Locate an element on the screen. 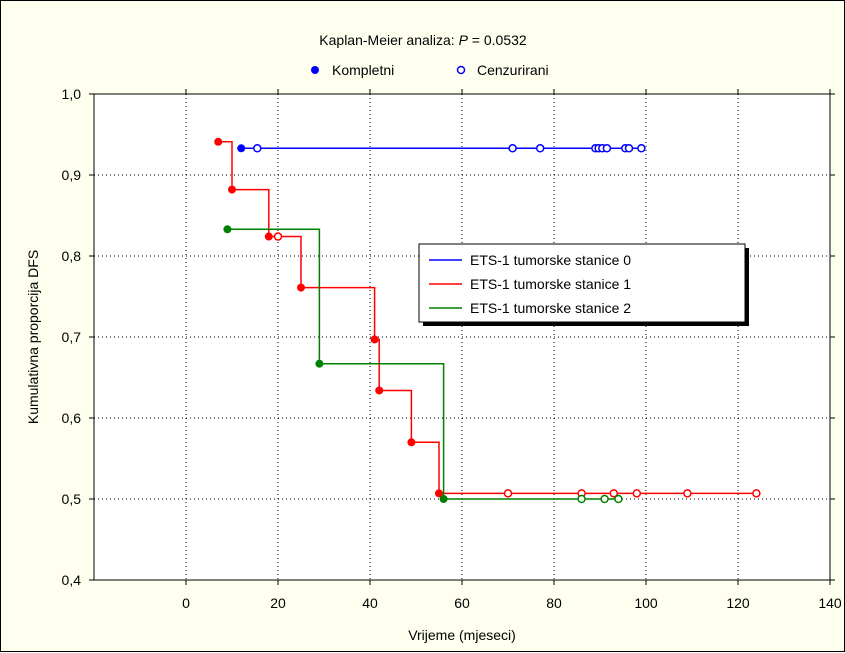 This screenshot has height=653, width=845. series-legend-box is located at coordinates (582, 283).